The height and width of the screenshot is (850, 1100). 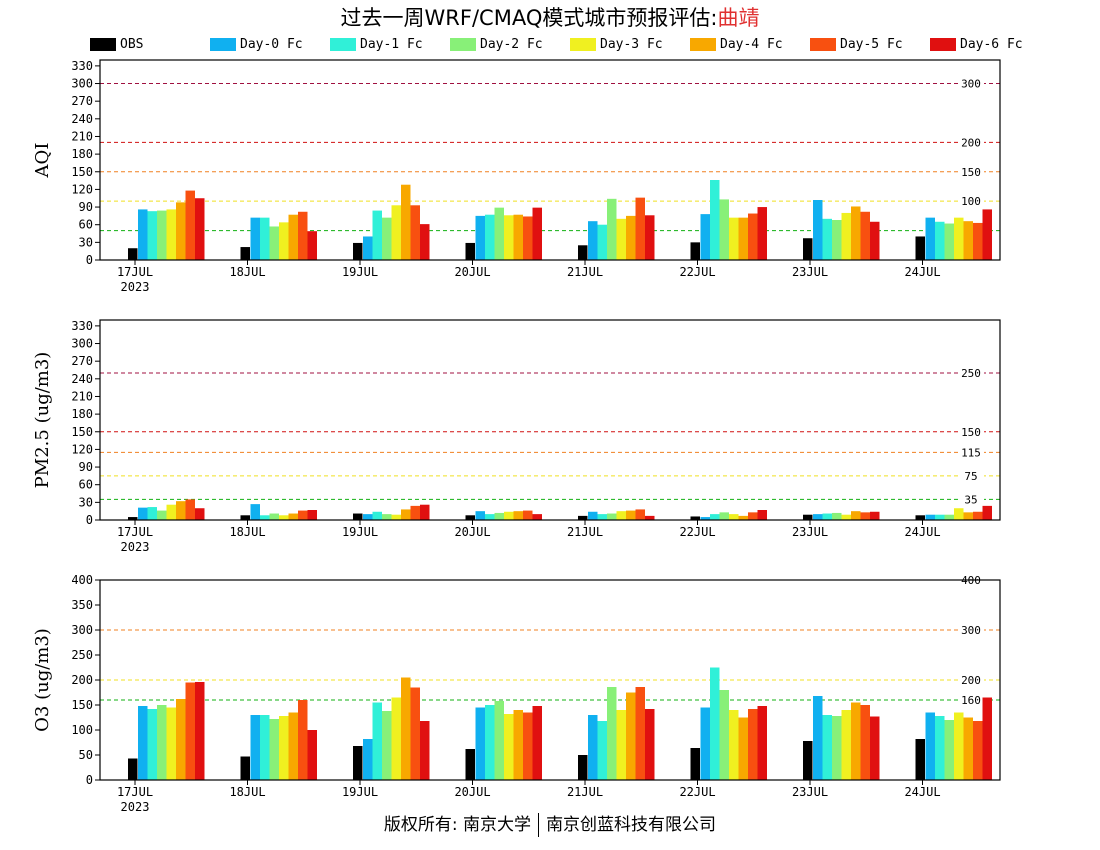 I want to click on bar-day-4-fc-21jul, so click(x=631, y=515).